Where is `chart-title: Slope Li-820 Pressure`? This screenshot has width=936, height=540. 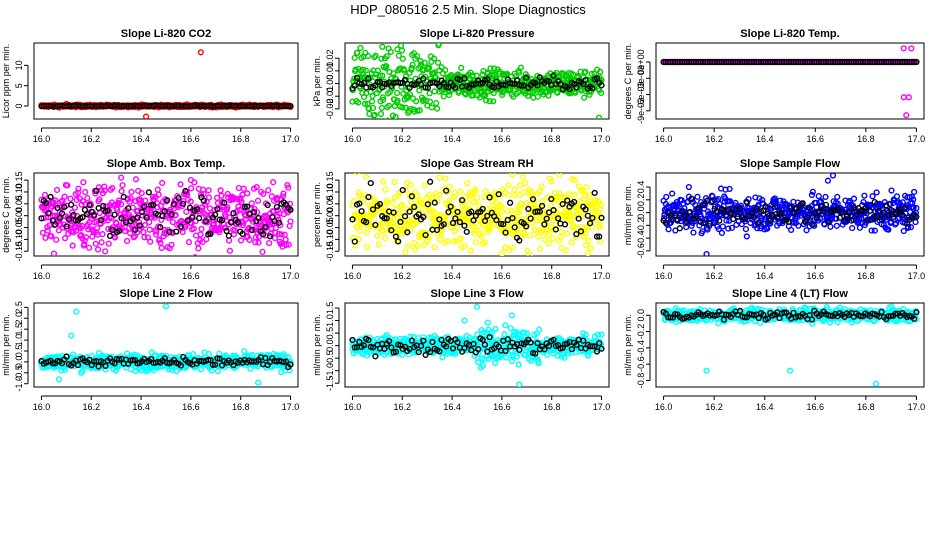
chart-title: Slope Li-820 Pressure is located at coordinates (477, 34).